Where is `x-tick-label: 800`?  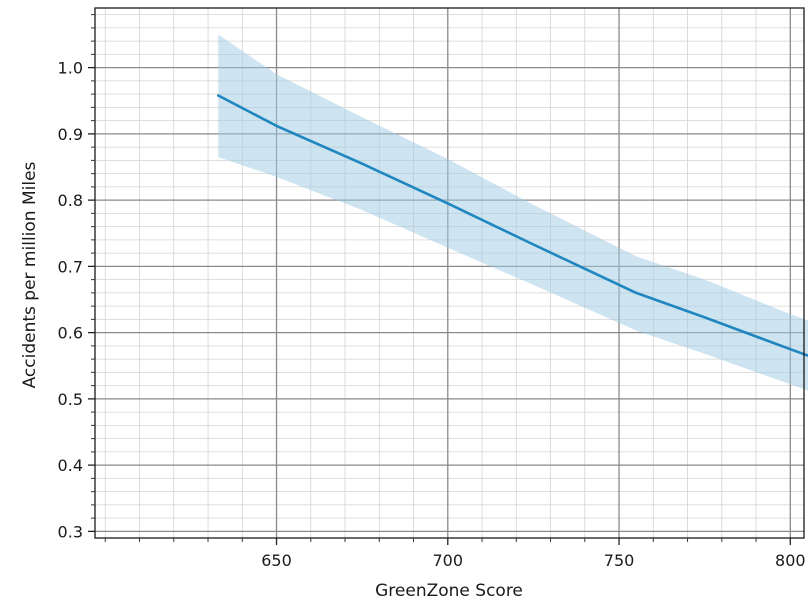 x-tick-label: 800 is located at coordinates (790, 560).